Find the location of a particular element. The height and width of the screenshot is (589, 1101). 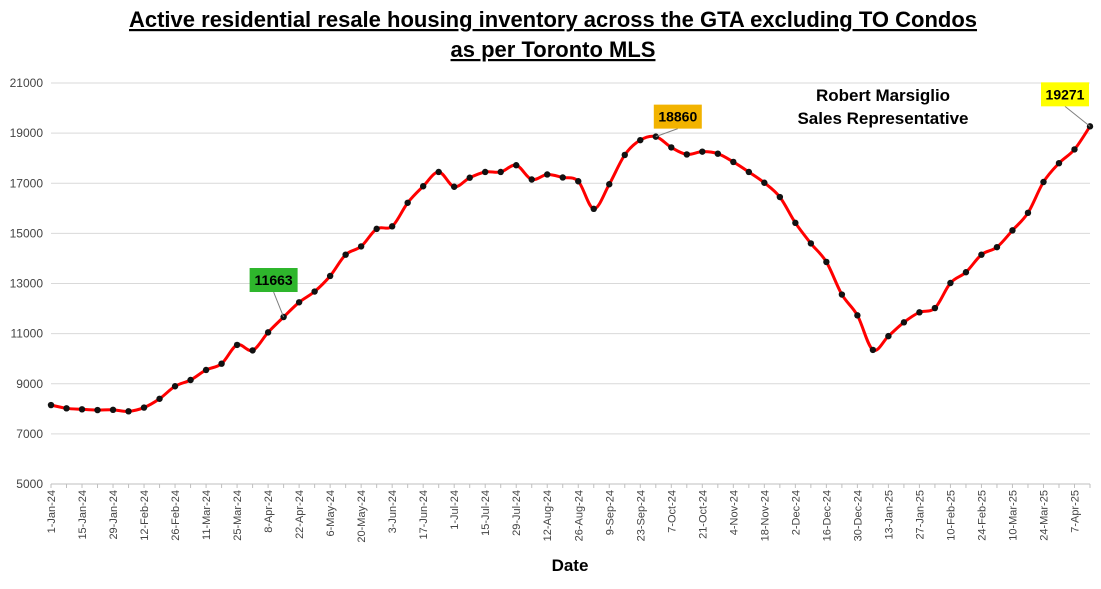

y-tick-label: 17000 is located at coordinates (27, 183).